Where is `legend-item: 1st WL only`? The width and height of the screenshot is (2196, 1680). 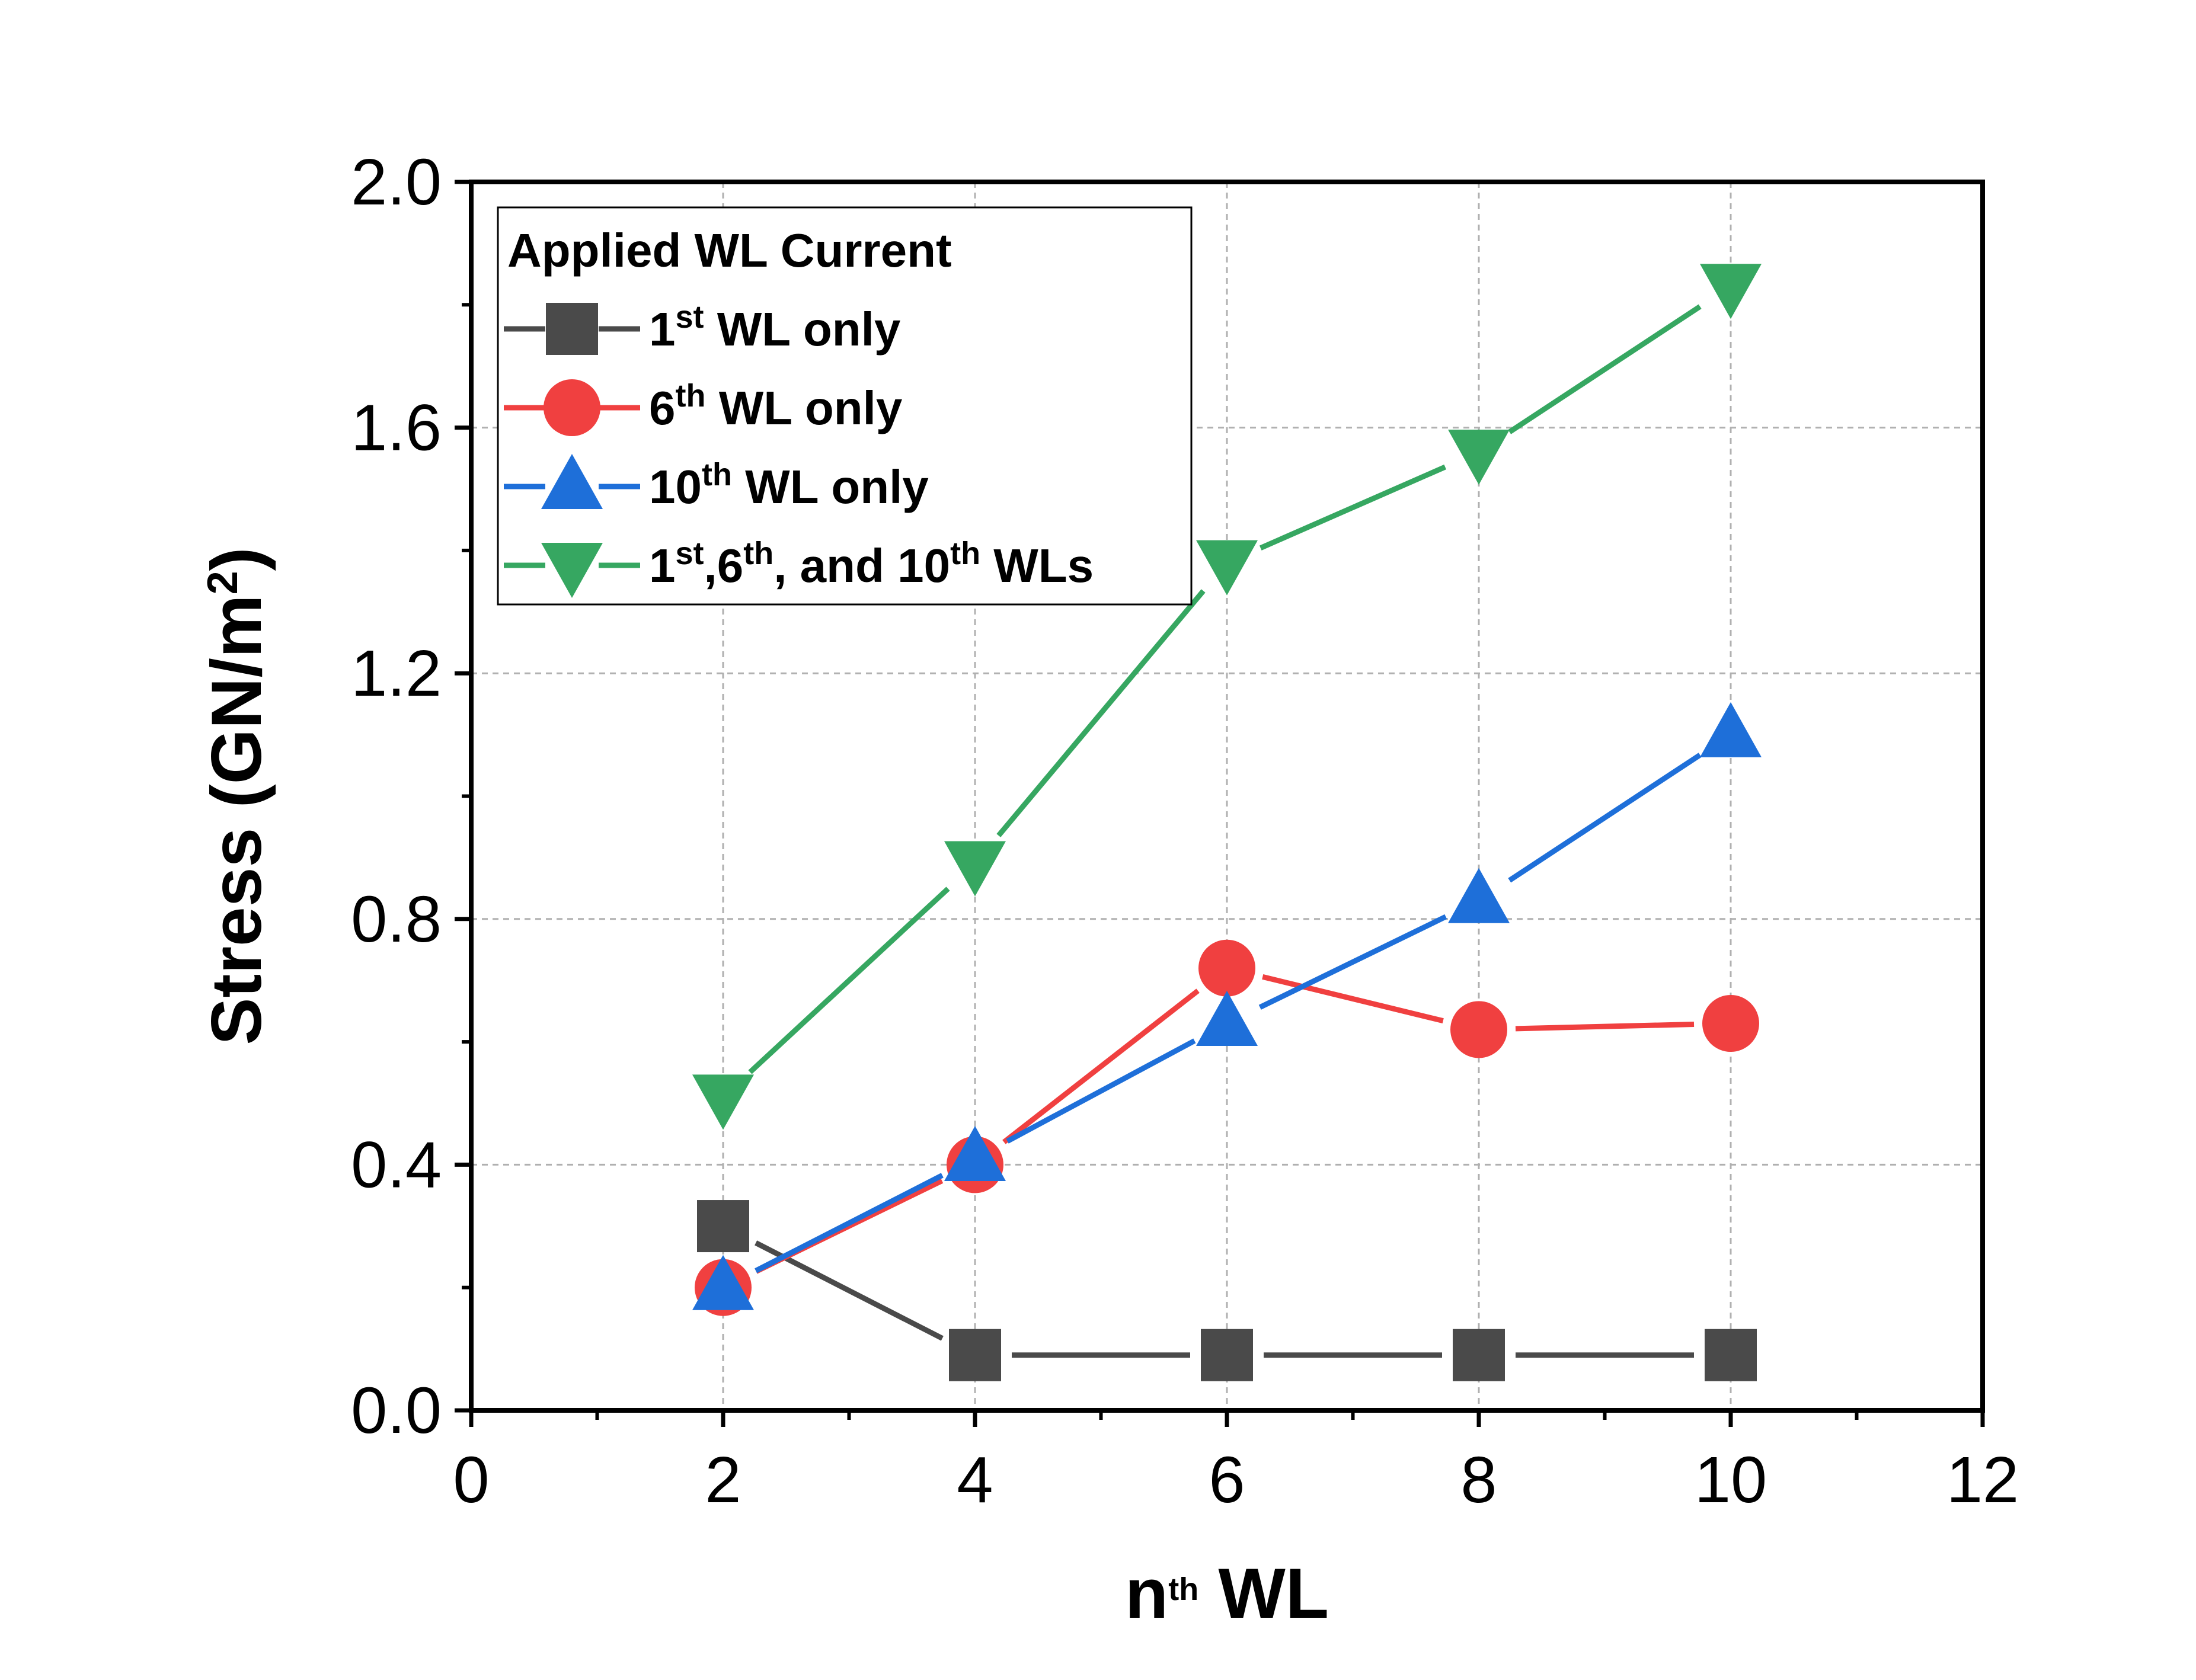 legend-item: 1st WL only is located at coordinates (703, 327).